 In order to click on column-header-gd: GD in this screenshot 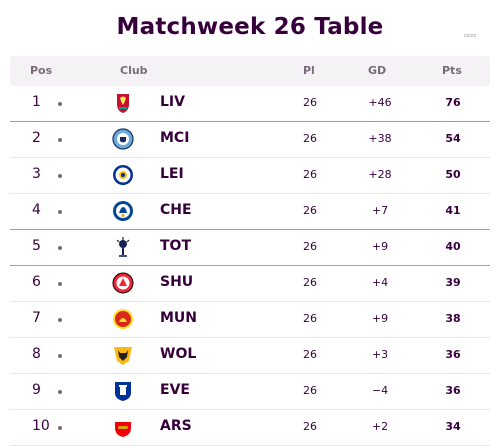, I will do `click(377, 70)`.